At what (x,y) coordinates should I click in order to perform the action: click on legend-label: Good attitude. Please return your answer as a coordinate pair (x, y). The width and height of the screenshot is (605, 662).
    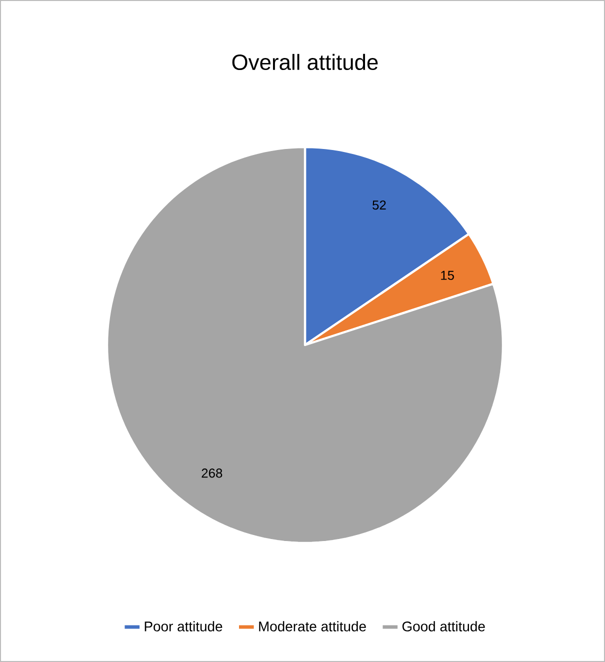
    Looking at the image, I should click on (443, 626).